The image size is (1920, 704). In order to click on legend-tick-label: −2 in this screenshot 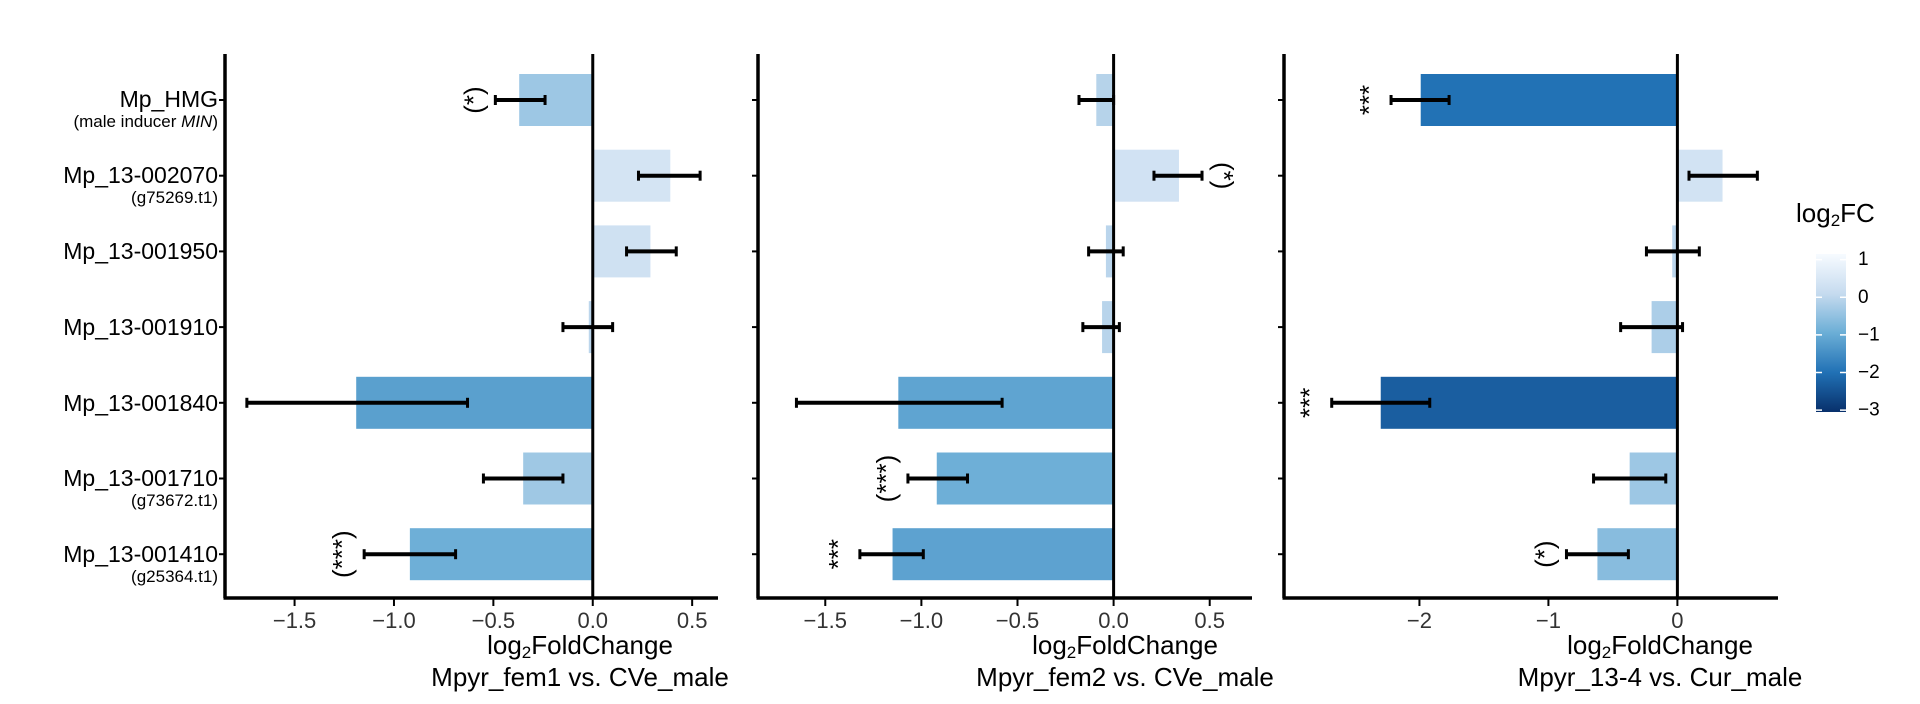, I will do `click(1869, 372)`.